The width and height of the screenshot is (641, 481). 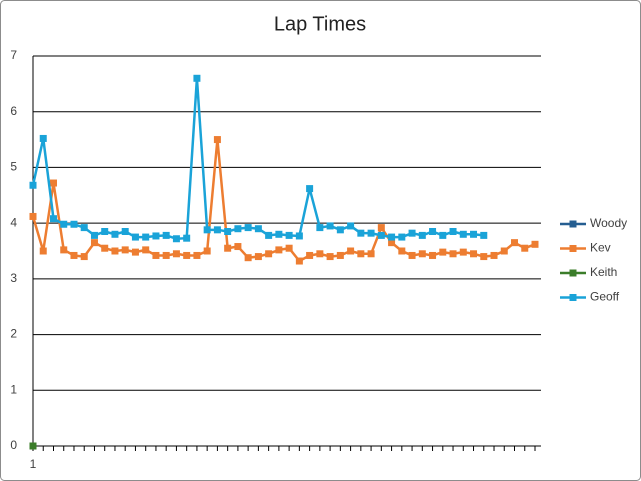 What do you see at coordinates (605, 297) in the screenshot?
I see `legend-label: Geoff` at bounding box center [605, 297].